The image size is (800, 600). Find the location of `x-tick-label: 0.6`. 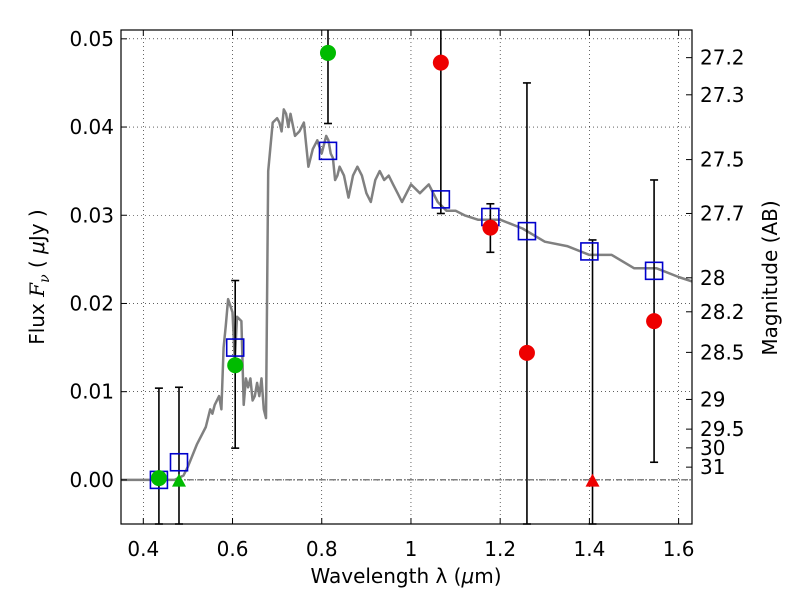

x-tick-label: 0.6 is located at coordinates (233, 549).